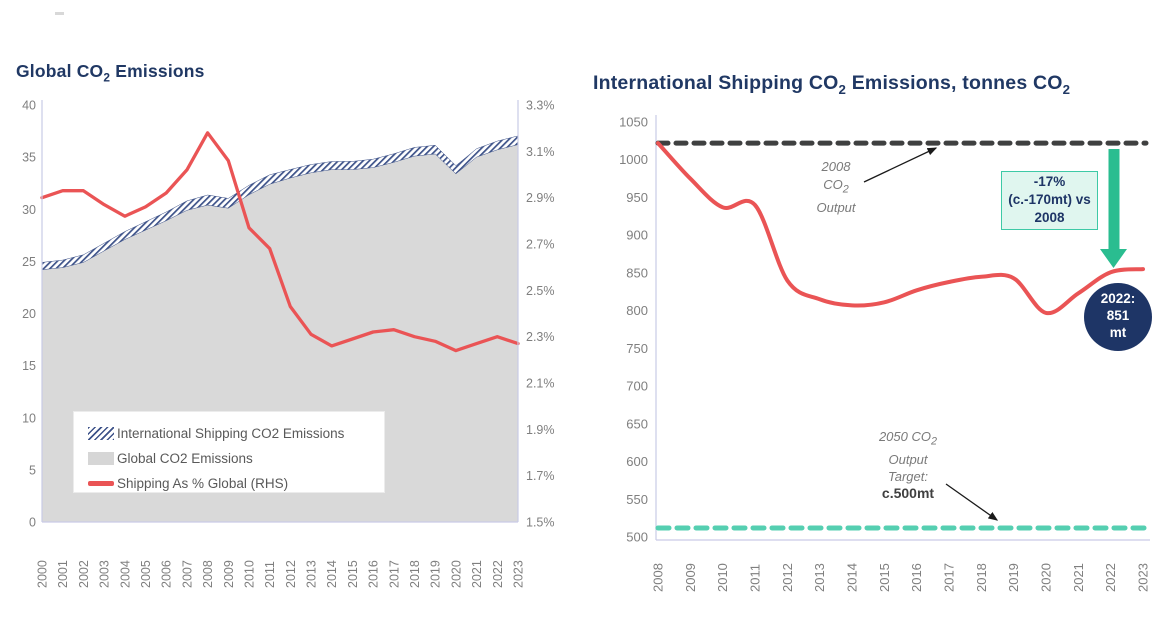  What do you see at coordinates (722, 577) in the screenshot?
I see `x-axis-tick: 2010` at bounding box center [722, 577].